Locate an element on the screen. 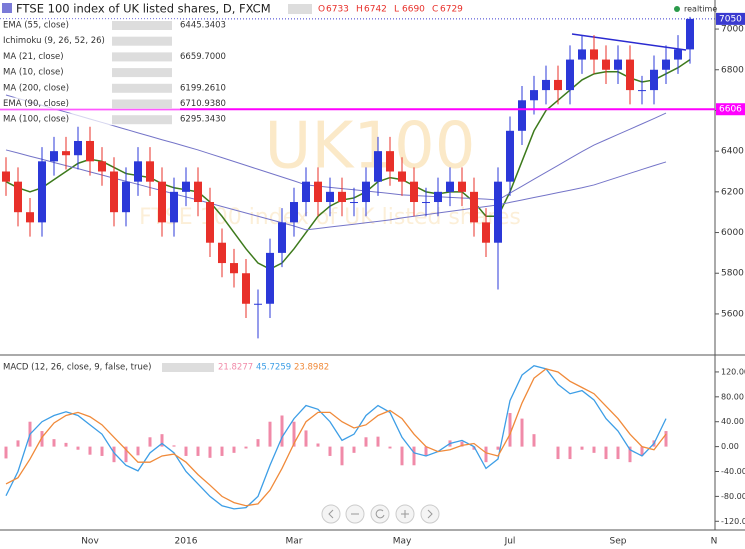 The image size is (745, 549). y-tick-label: 6800 is located at coordinates (732, 70).